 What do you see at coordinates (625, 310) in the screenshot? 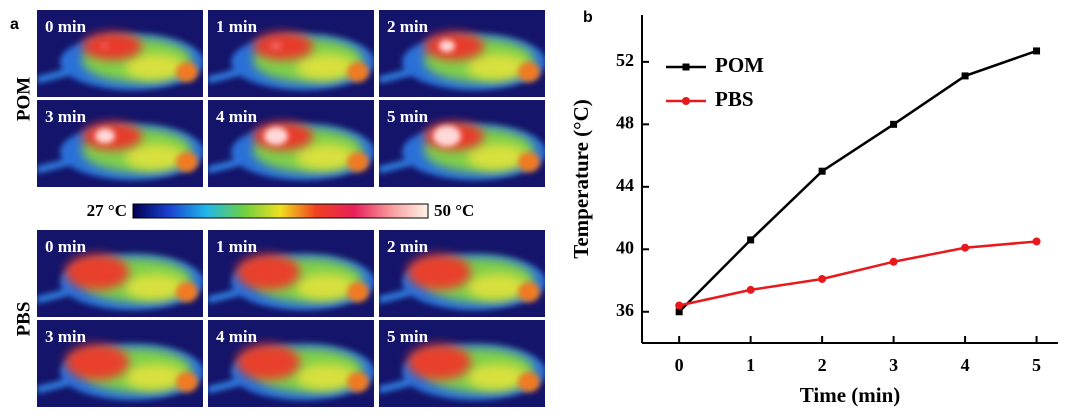
I see `y-tick-label: 36` at bounding box center [625, 310].